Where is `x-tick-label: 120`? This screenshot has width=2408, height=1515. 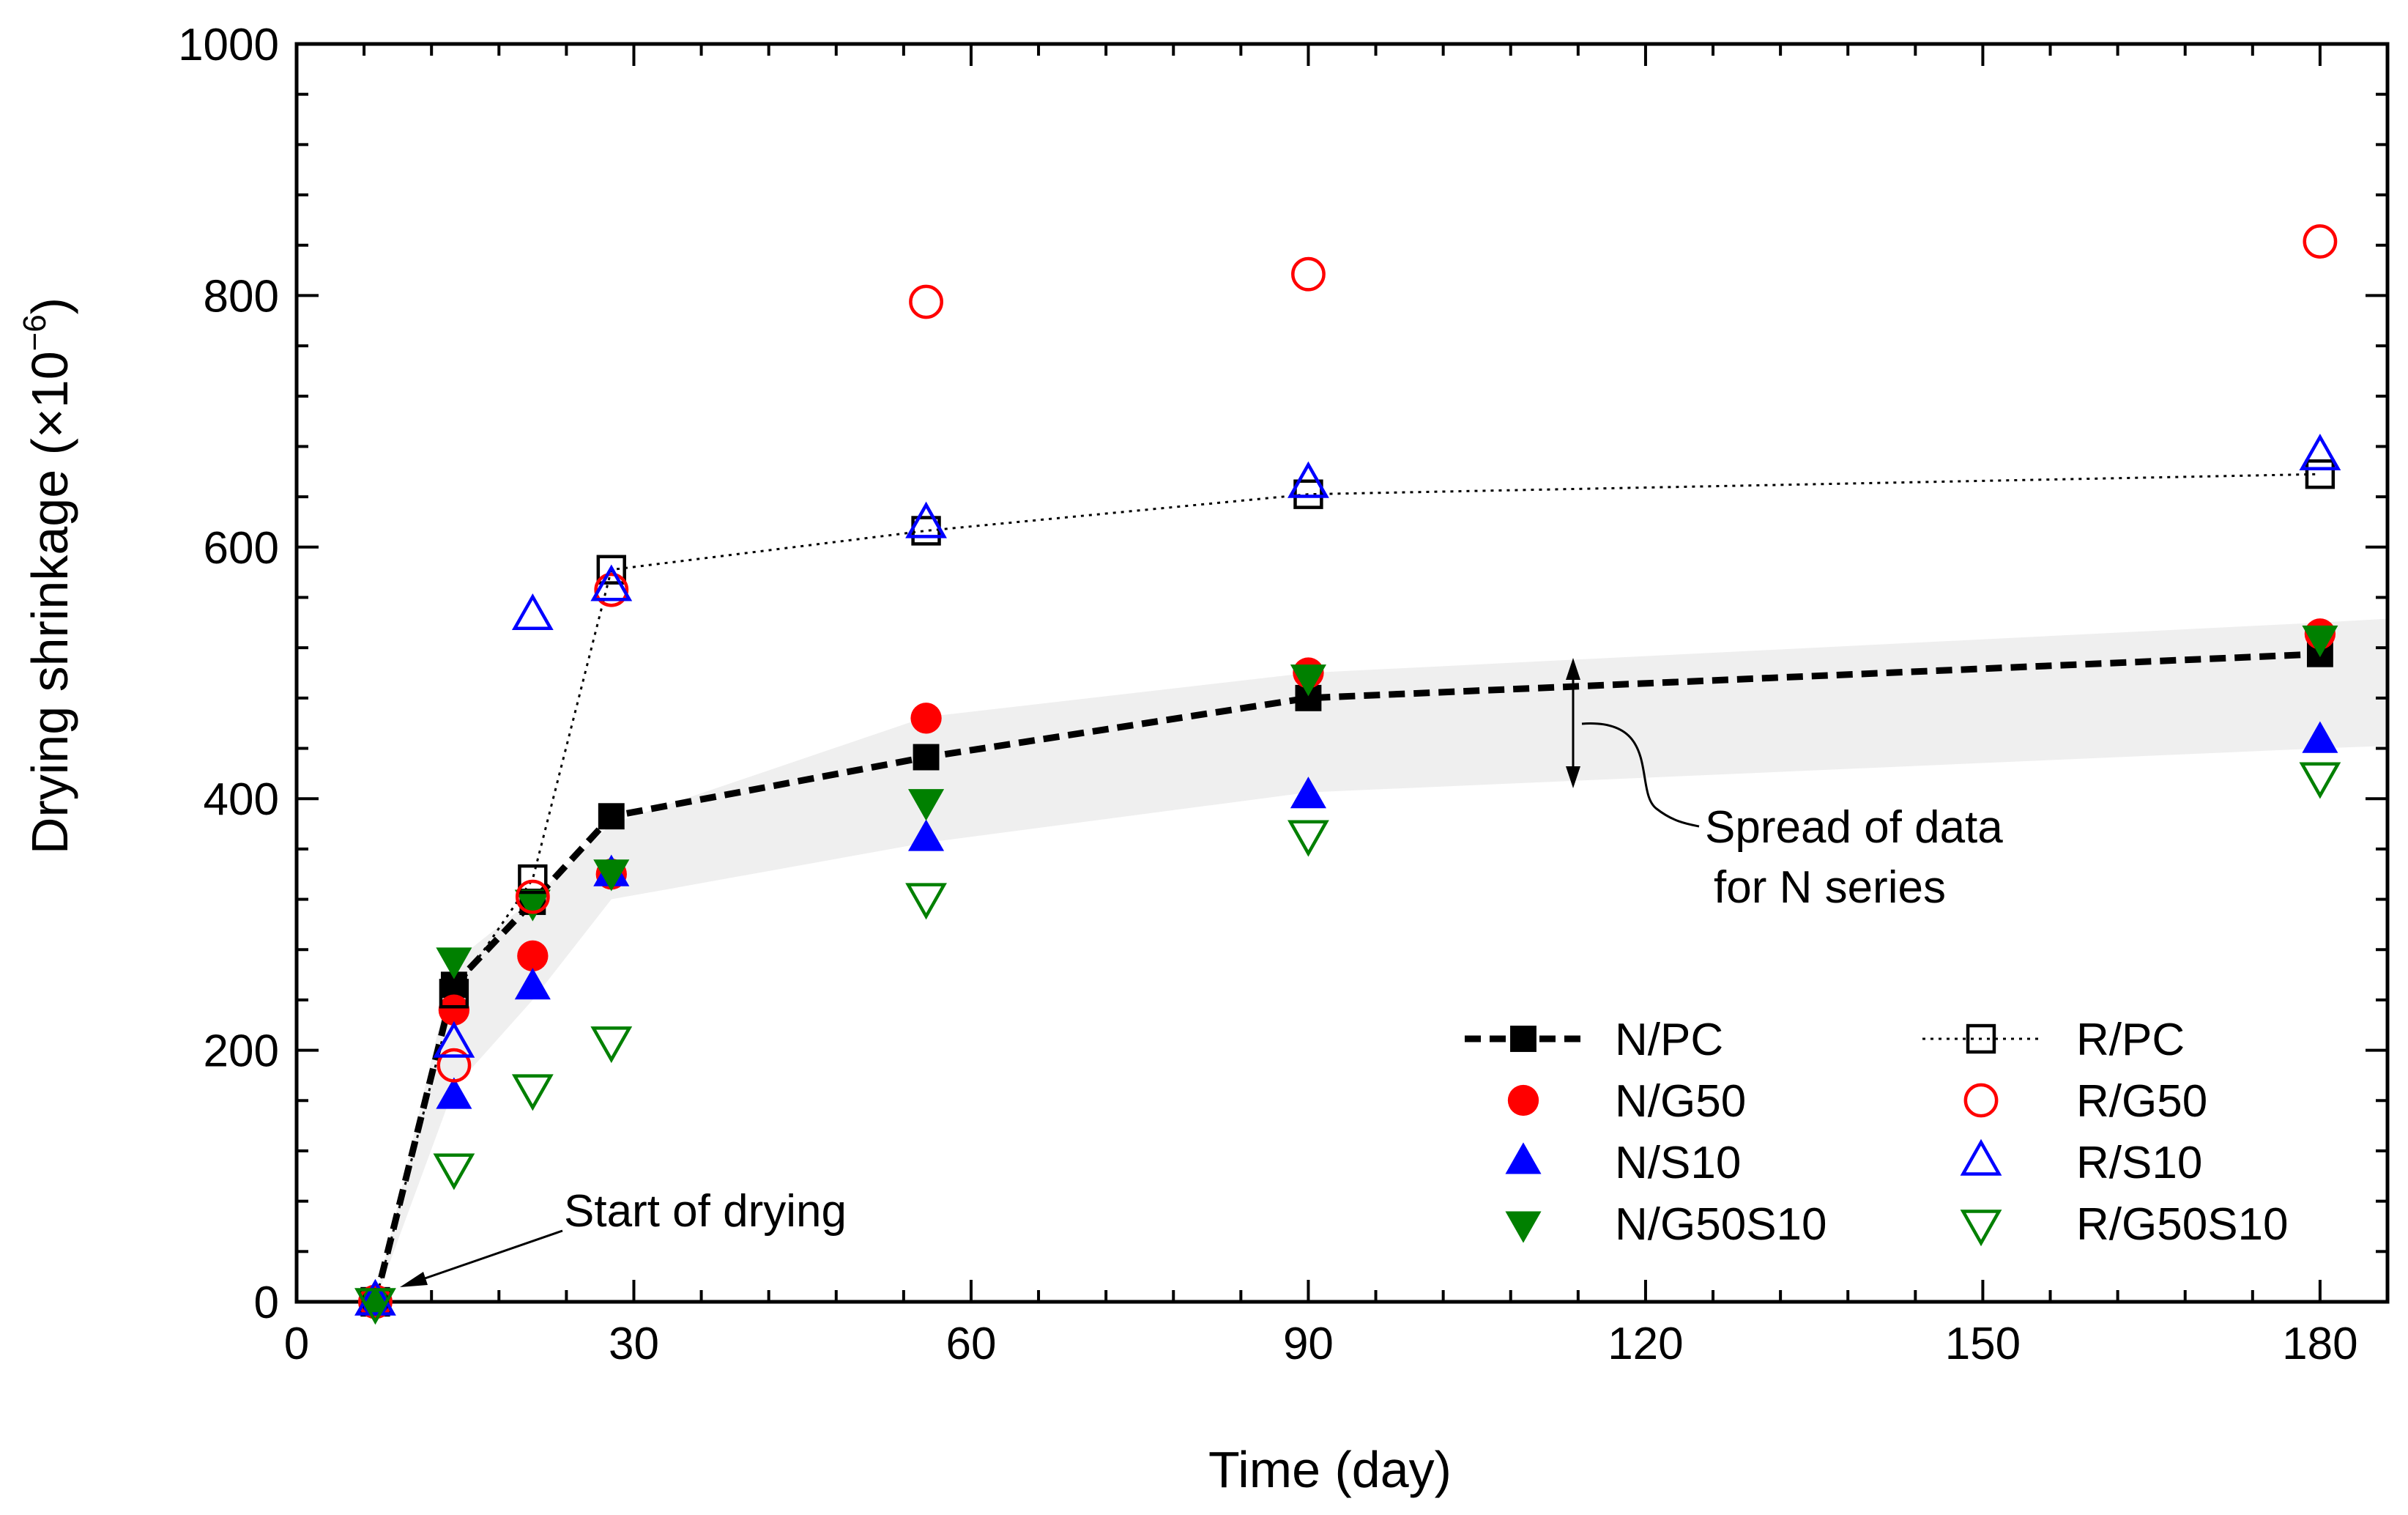 x-tick-label: 120 is located at coordinates (1645, 1344).